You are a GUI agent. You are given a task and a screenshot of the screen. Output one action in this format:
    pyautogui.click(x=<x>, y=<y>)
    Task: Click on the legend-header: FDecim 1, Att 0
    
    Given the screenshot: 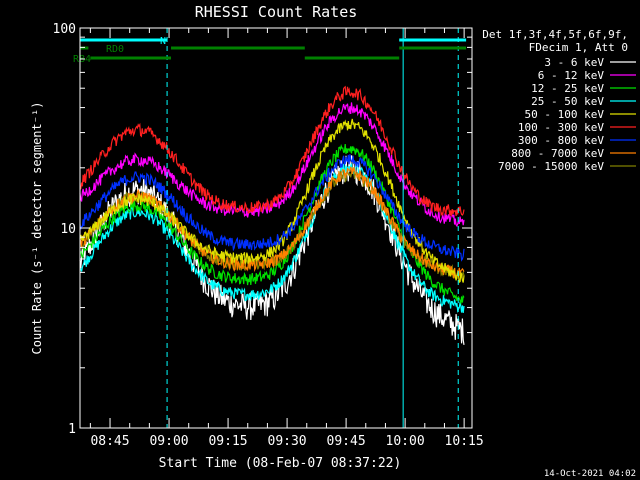 What is the action you would take?
    pyautogui.click(x=578, y=47)
    